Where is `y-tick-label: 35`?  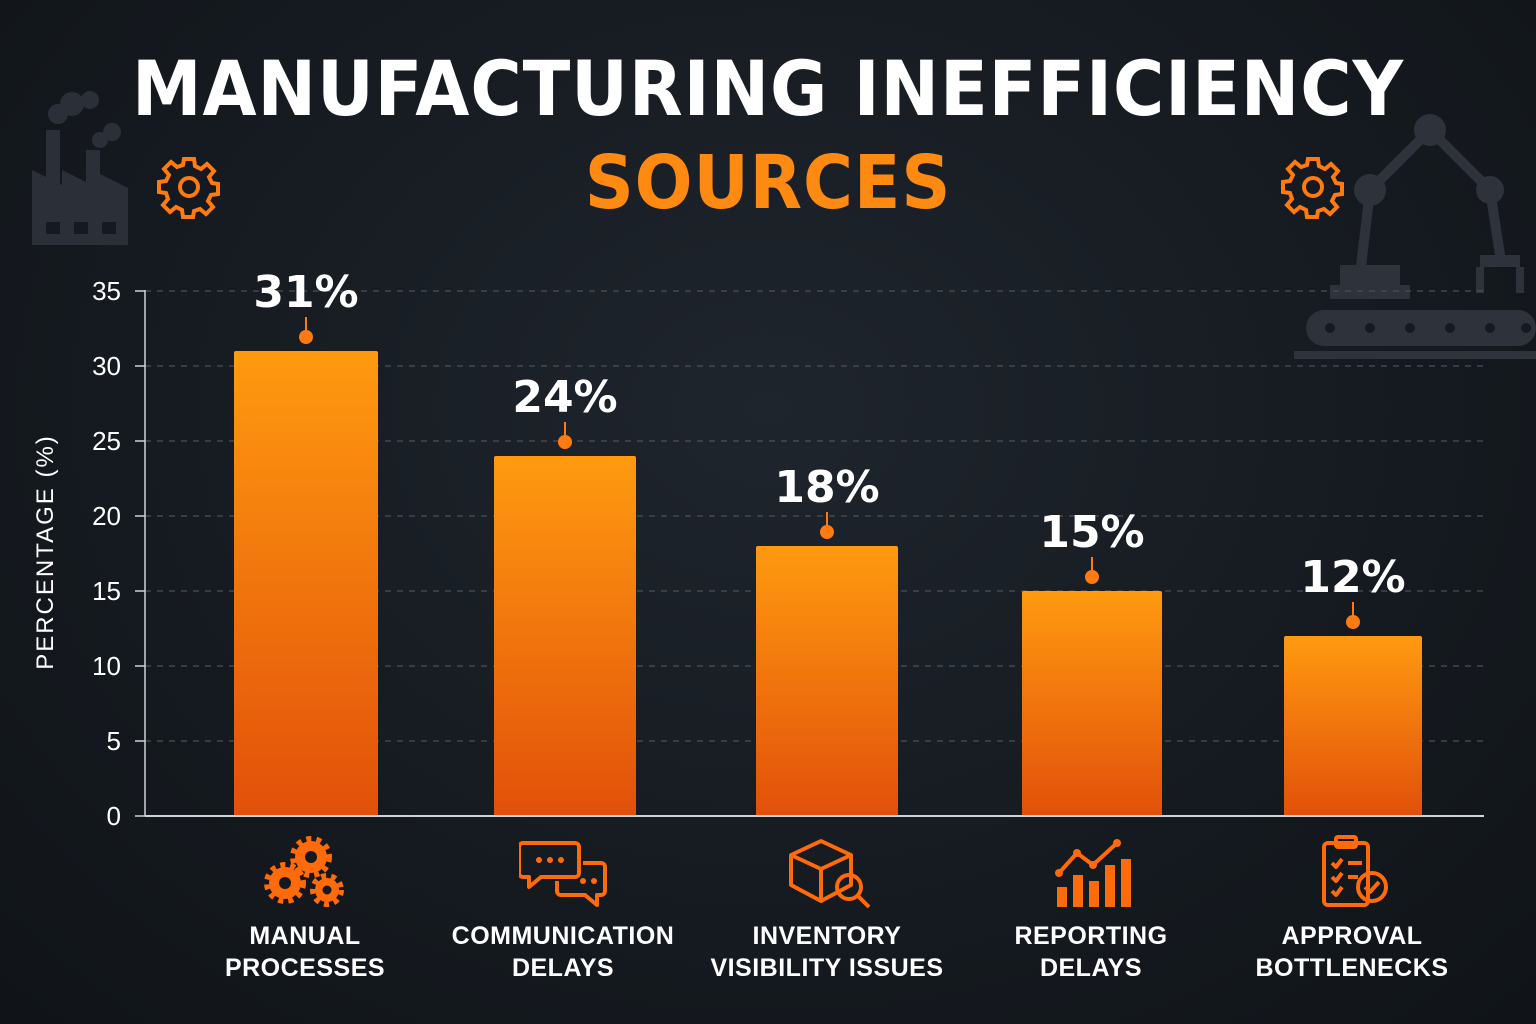
y-tick-label: 35 is located at coordinates (106, 291).